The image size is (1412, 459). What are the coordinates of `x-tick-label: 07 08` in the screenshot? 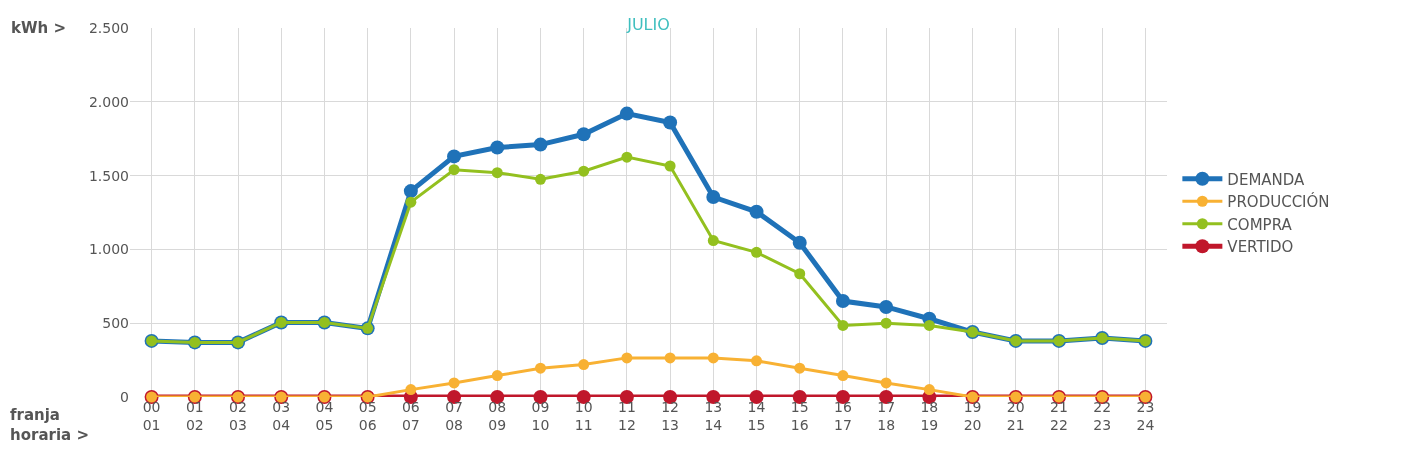 It's located at (454, 416).